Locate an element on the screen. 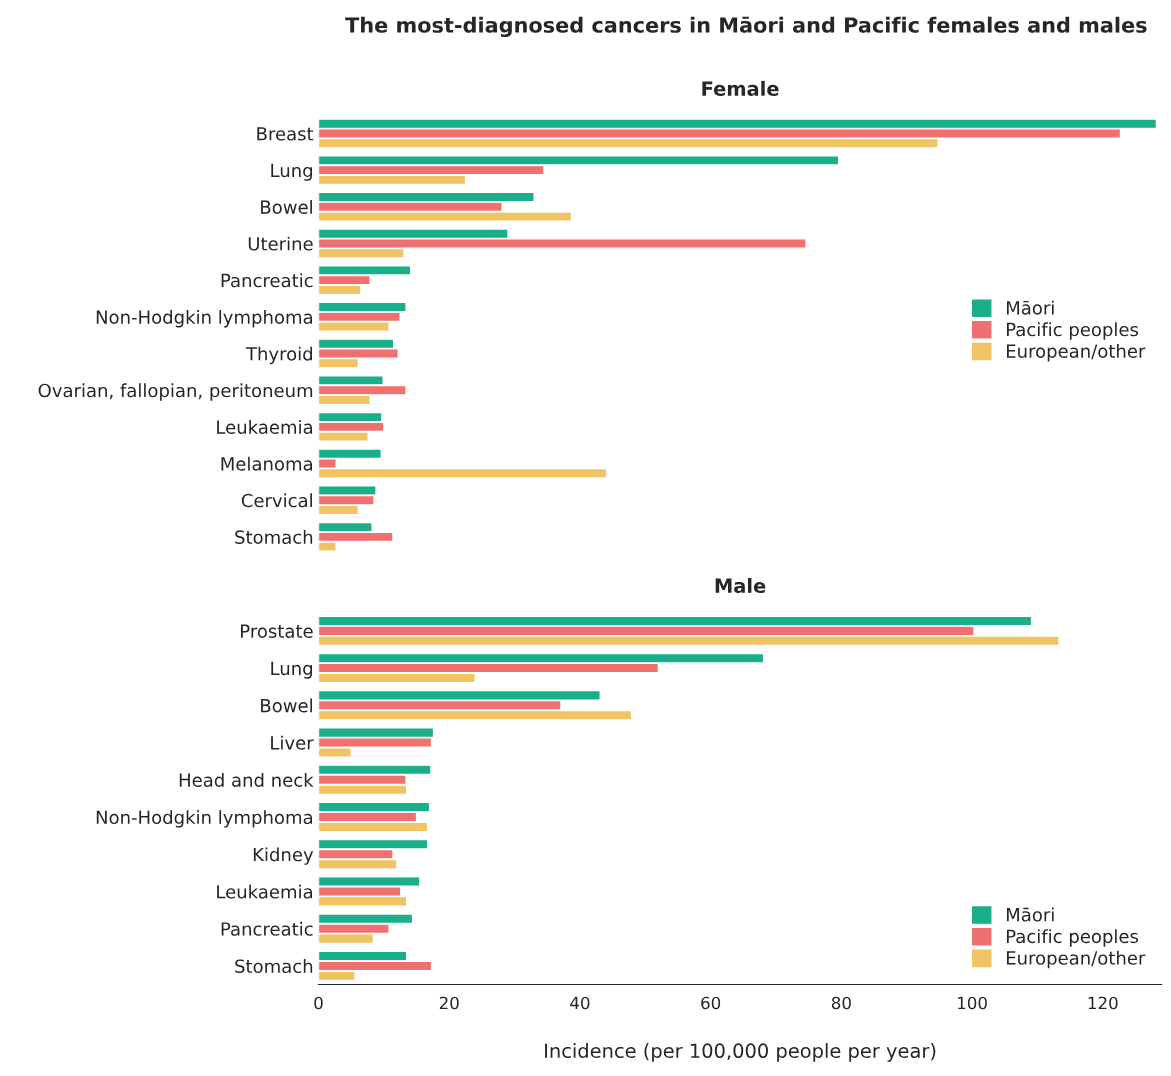 The width and height of the screenshot is (1171, 1076). y-tick-label: Cervical is located at coordinates (276, 500).